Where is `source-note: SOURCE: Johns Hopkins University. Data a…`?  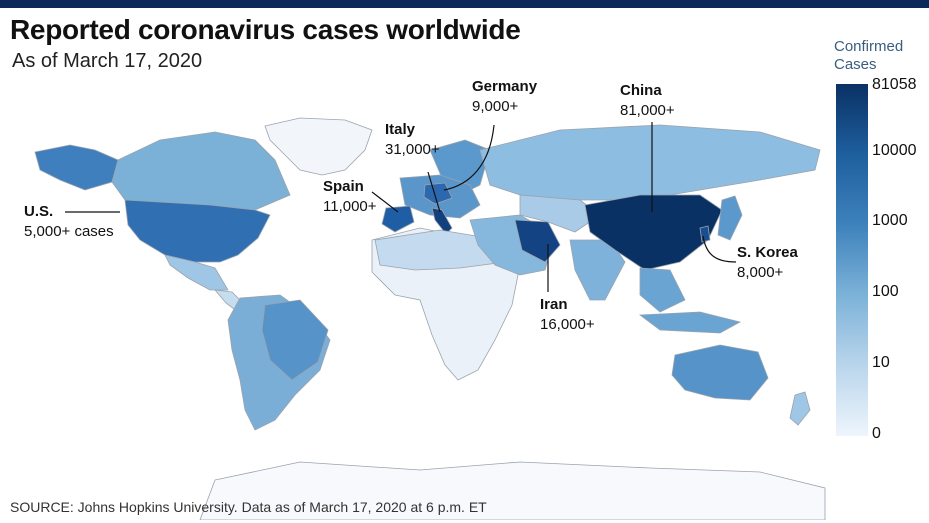
source-note: SOURCE: Johns Hopkins University. Data a… is located at coordinates (248, 507).